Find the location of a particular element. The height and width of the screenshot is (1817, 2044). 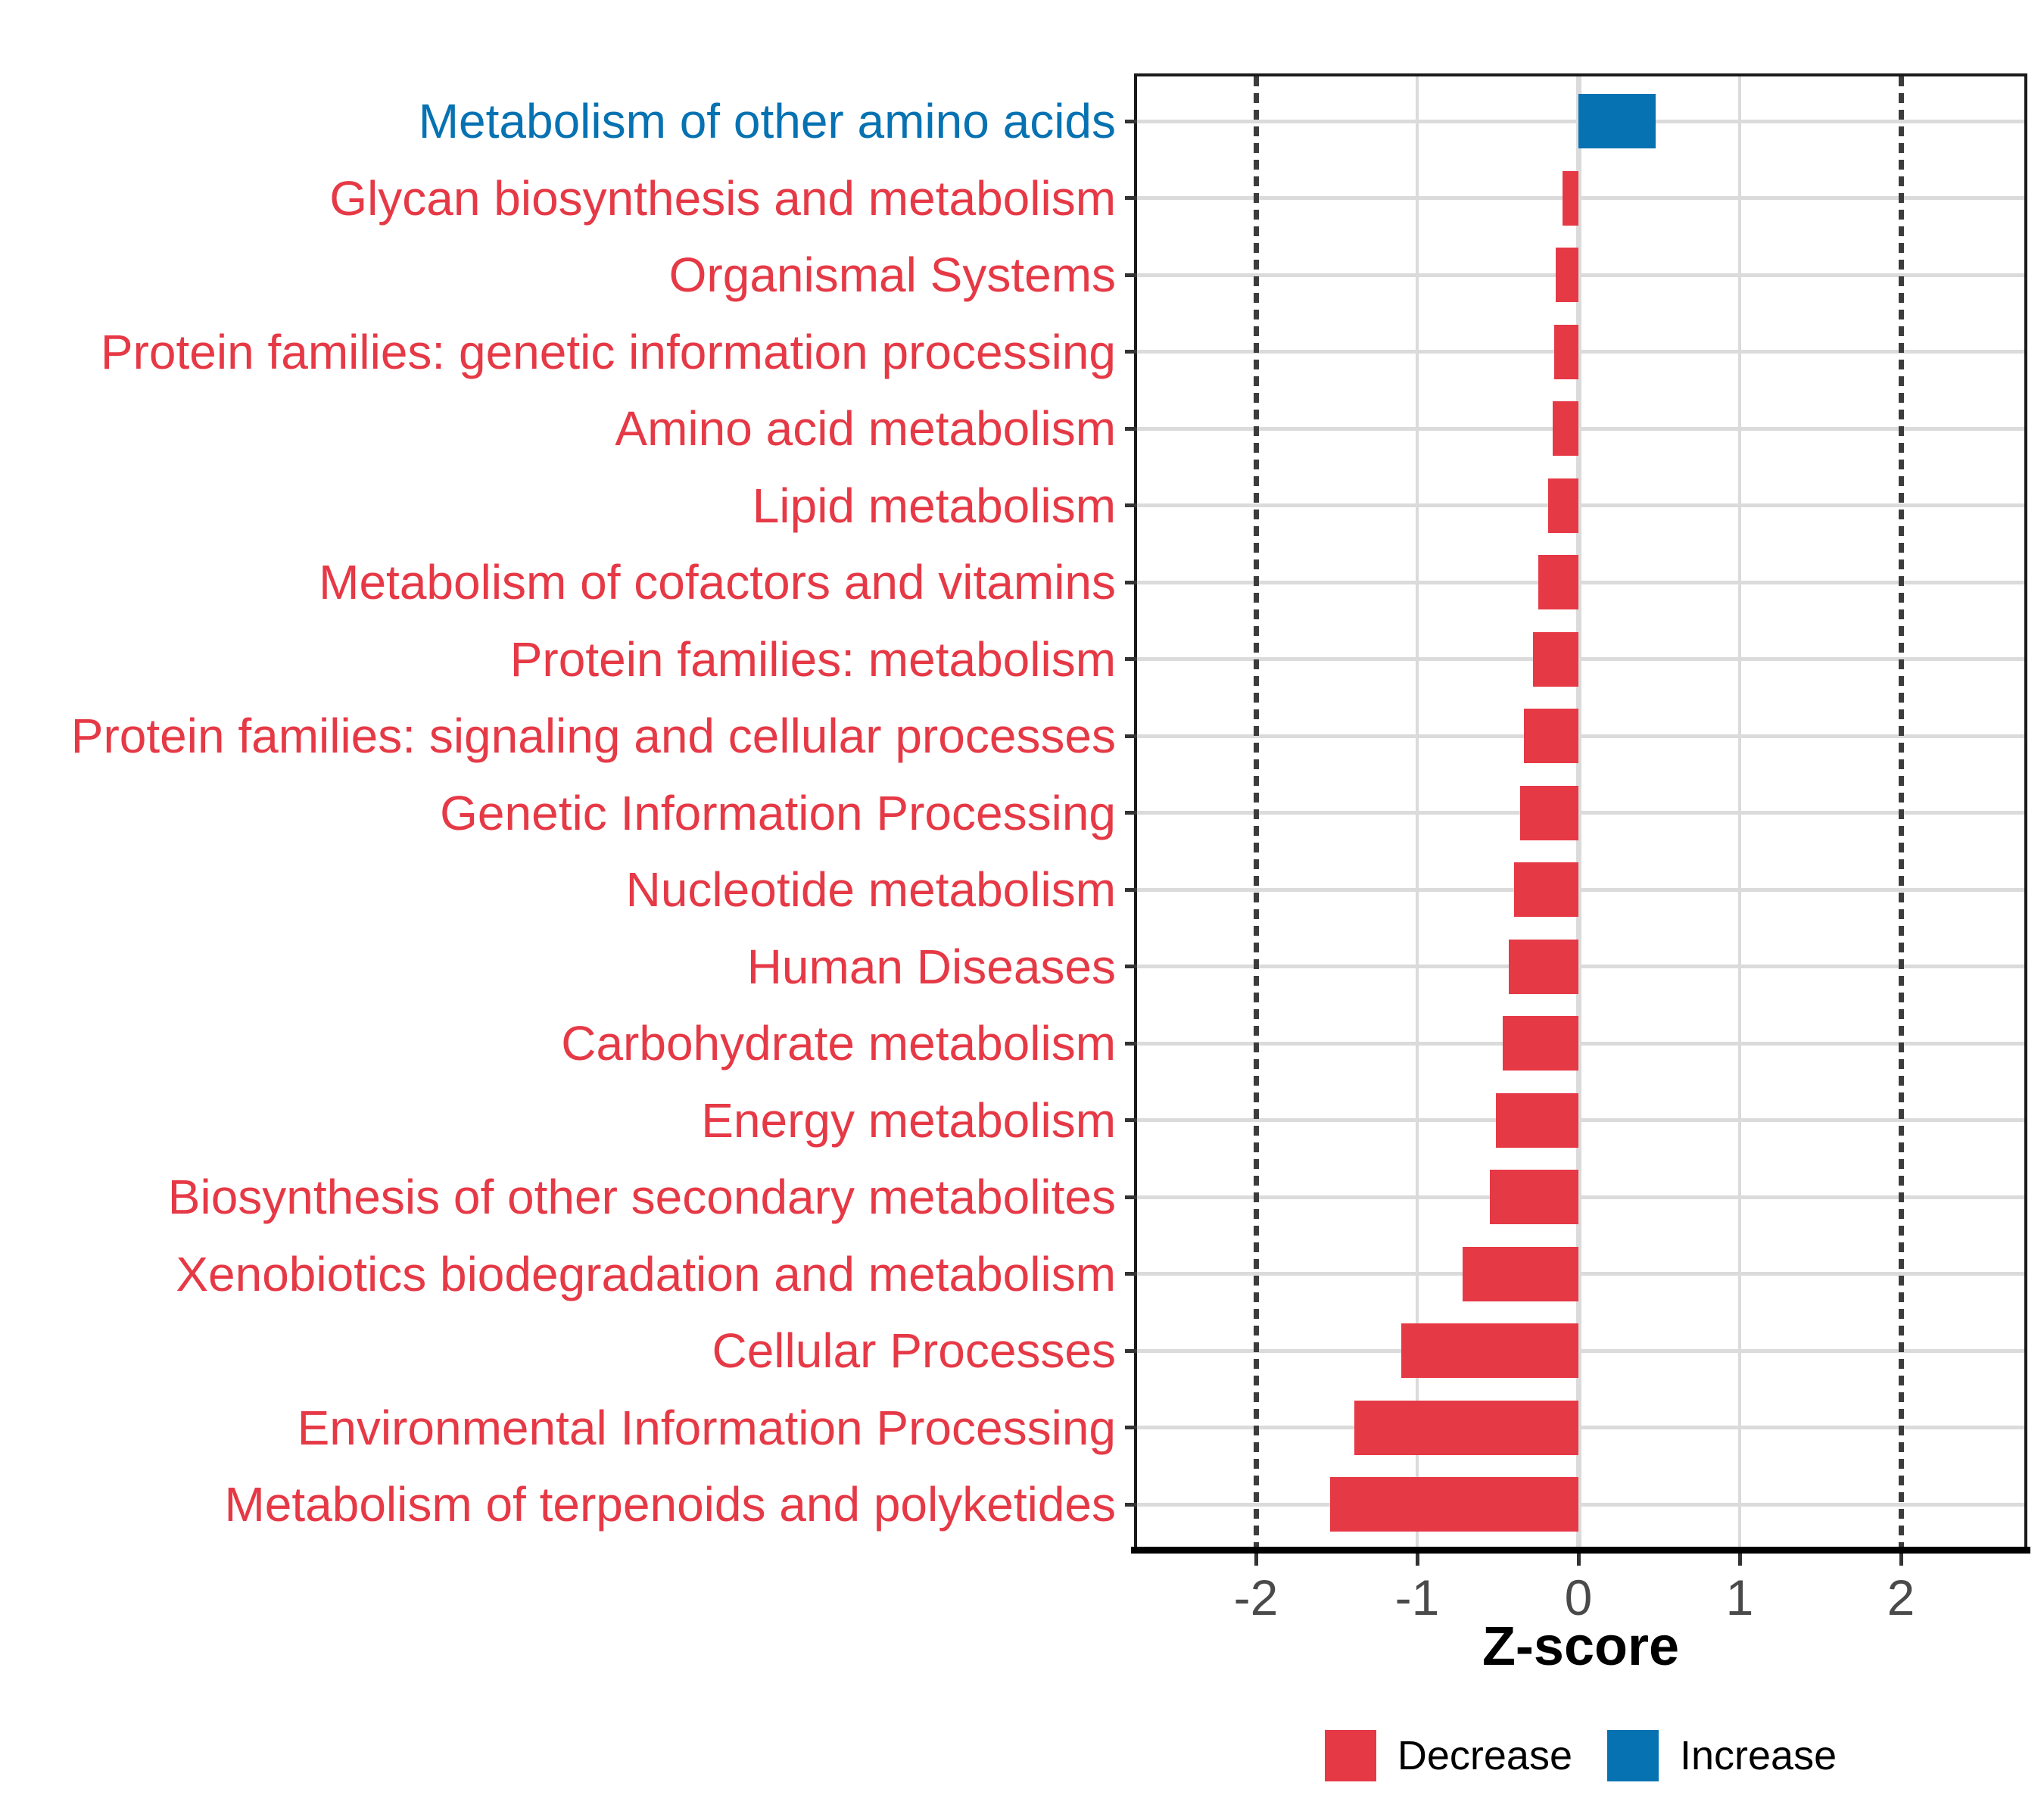

legend-item-decrease: Decrease is located at coordinates (1448, 1755).